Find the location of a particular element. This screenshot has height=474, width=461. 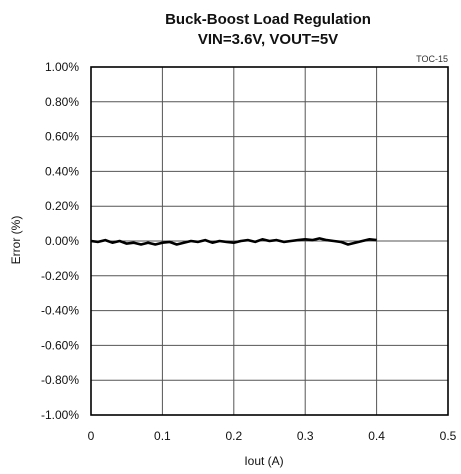

y-tick-label: 0.00% is located at coordinates (62, 241).